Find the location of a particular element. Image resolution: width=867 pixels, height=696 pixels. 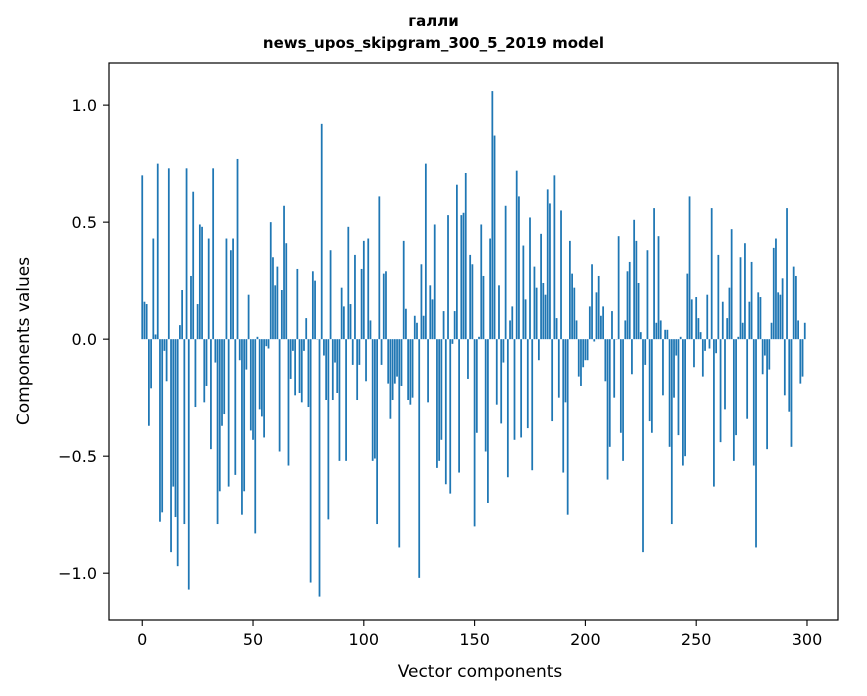

y-tick-label-1: −0.5 is located at coordinates (77, 456).